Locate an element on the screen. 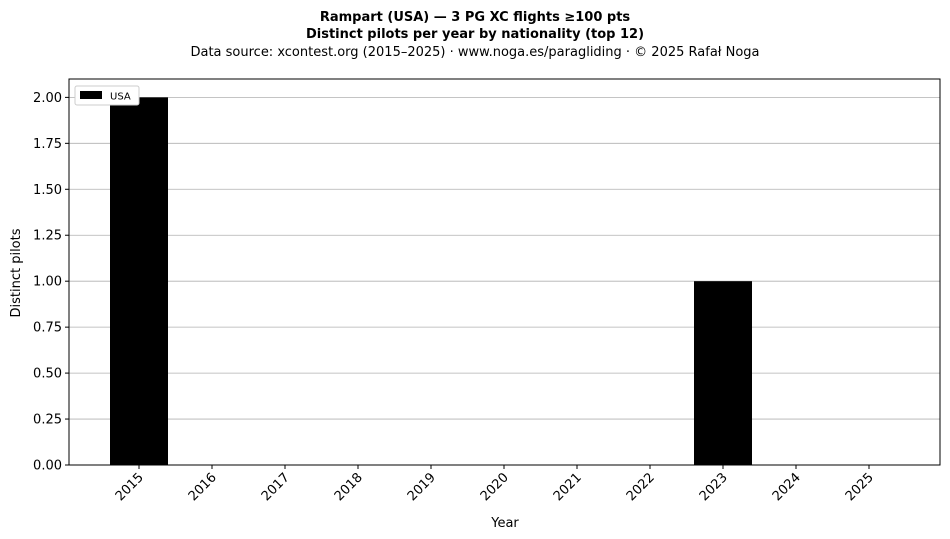 The image size is (950, 539). x-tick-label-2021: 2021 is located at coordinates (568, 487).